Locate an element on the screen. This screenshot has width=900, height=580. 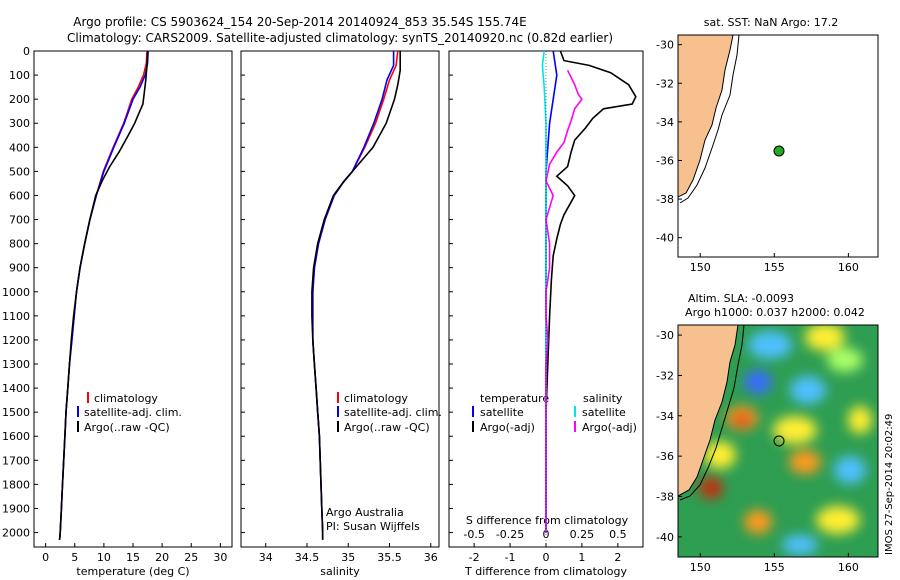
depth-ytick-label: 600 is located at coordinates (19, 195).